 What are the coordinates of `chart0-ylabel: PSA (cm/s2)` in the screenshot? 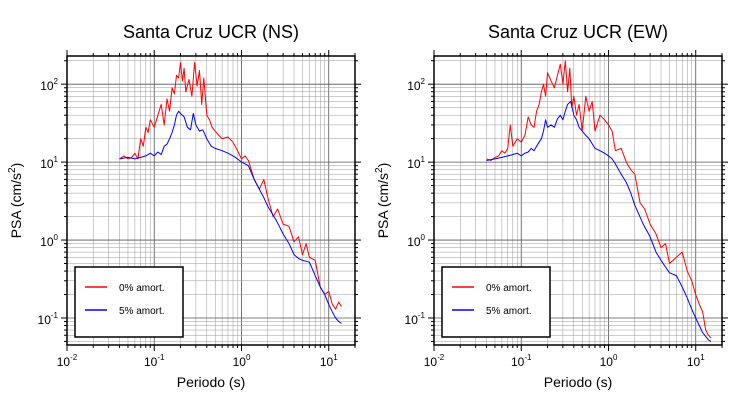 It's located at (15, 201).